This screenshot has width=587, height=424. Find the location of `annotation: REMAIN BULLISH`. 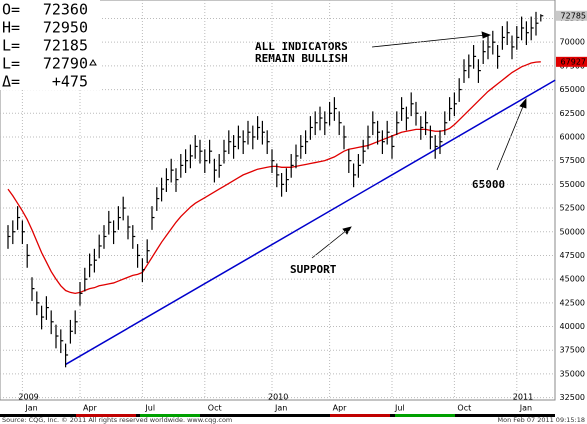

annotation: REMAIN BULLISH is located at coordinates (301, 58).